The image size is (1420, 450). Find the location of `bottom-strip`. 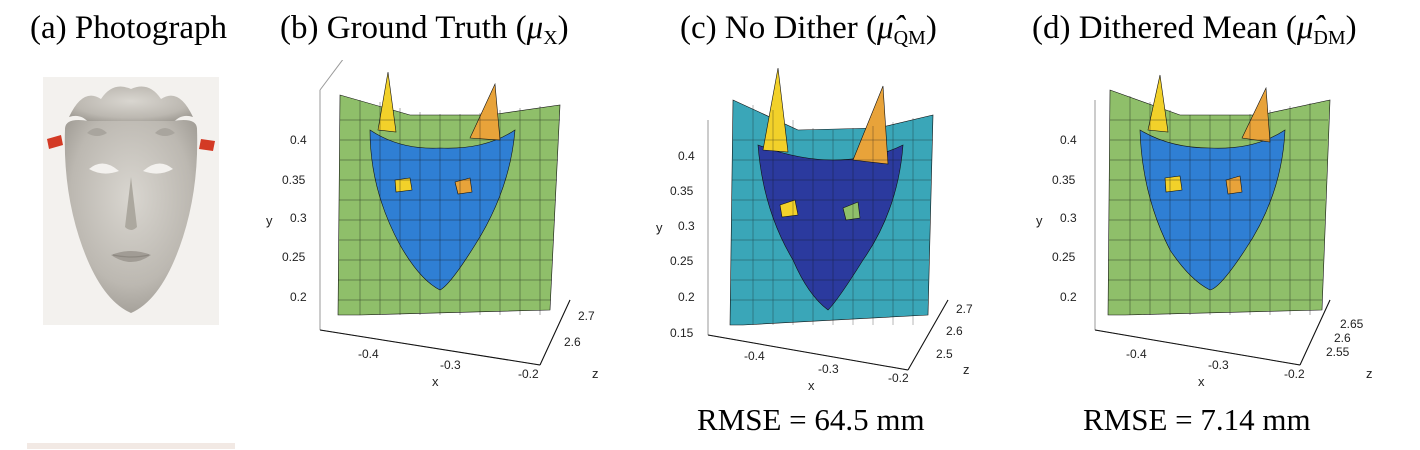

bottom-strip is located at coordinates (131, 446).